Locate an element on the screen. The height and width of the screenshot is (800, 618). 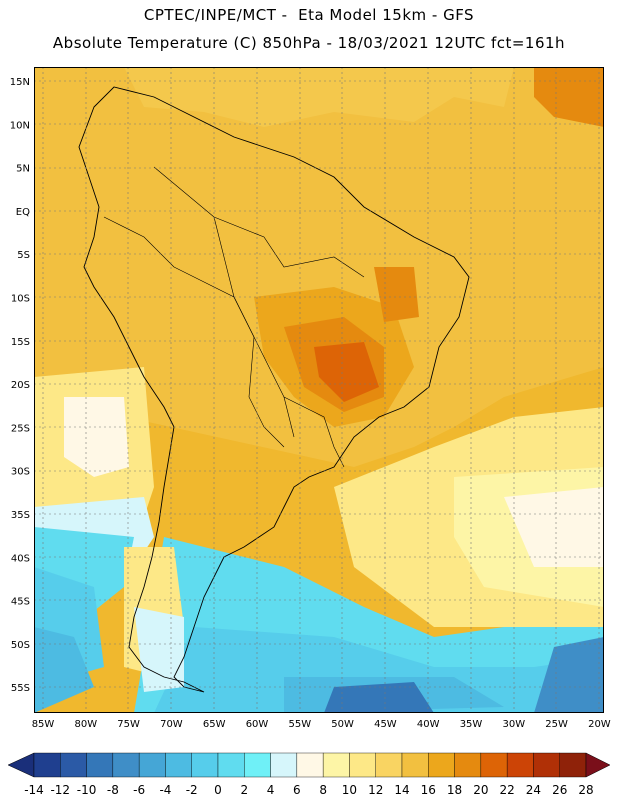
latitude-label: 50S is located at coordinates (20, 645).